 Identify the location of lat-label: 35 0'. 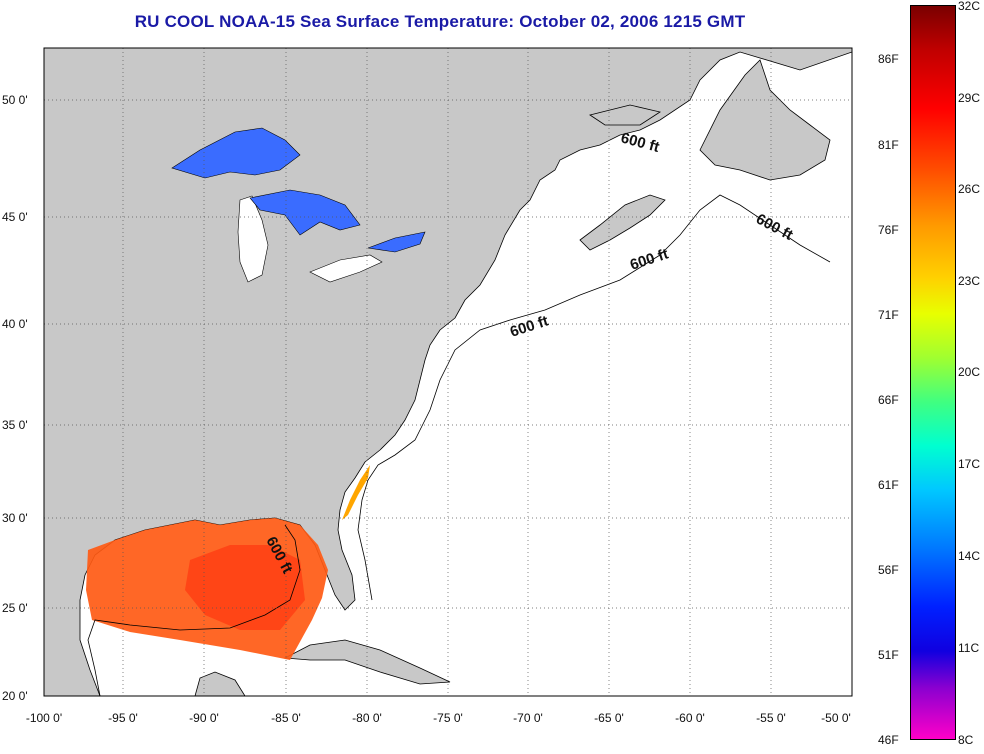
(15, 425).